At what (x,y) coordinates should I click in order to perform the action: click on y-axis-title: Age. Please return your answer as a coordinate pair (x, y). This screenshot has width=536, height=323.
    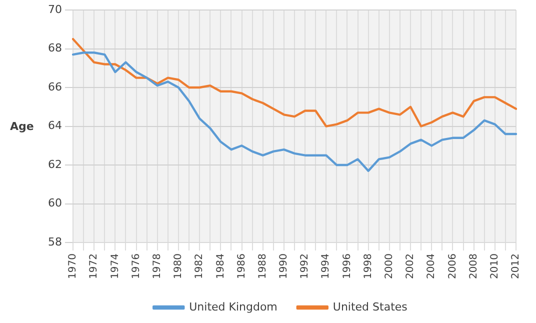
    Looking at the image, I should click on (22, 126).